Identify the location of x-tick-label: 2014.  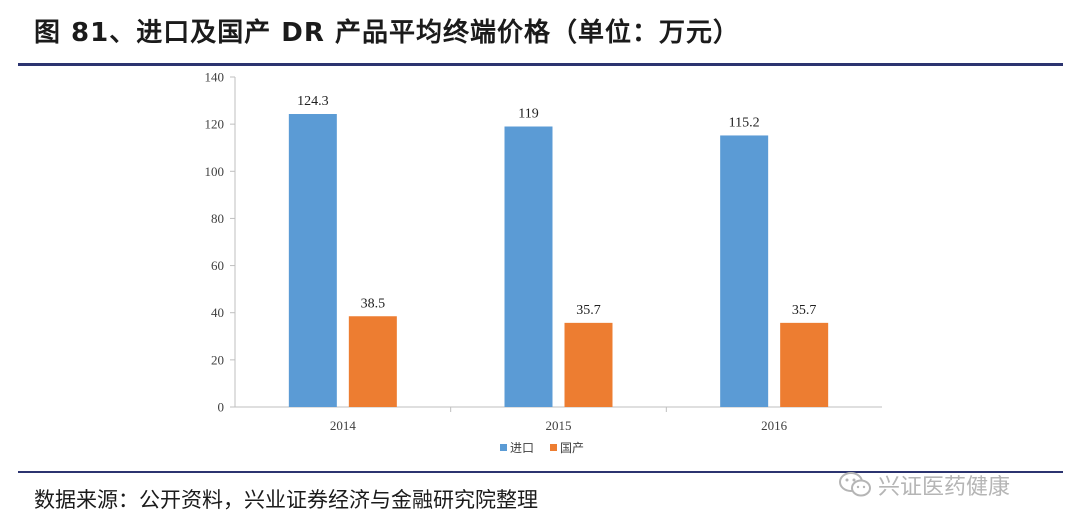
(343, 425).